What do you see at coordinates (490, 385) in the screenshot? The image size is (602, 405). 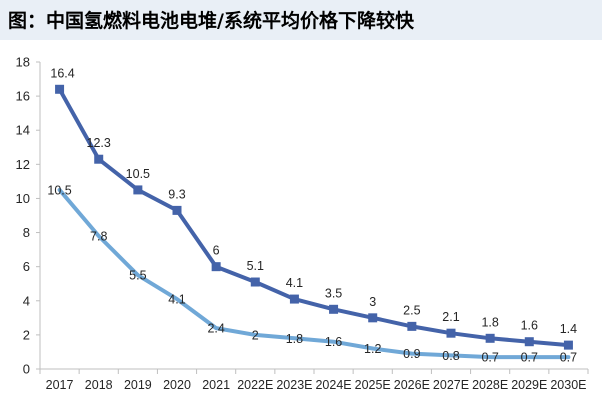 I see `x-tick-label: 2028E` at bounding box center [490, 385].